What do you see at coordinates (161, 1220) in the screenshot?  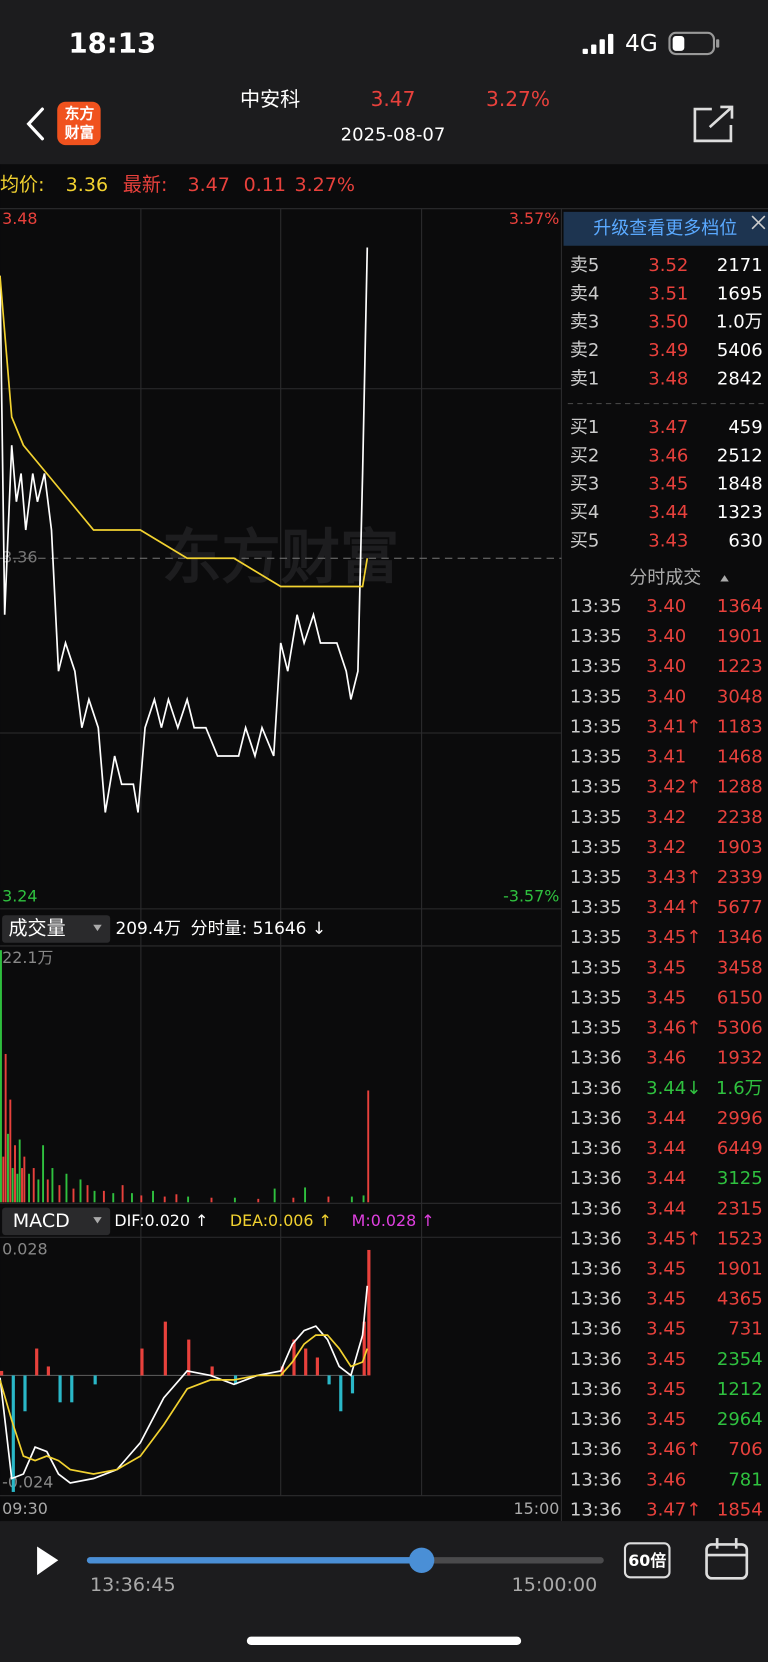 I see `dif-label: DIF:0.020 ↑` at bounding box center [161, 1220].